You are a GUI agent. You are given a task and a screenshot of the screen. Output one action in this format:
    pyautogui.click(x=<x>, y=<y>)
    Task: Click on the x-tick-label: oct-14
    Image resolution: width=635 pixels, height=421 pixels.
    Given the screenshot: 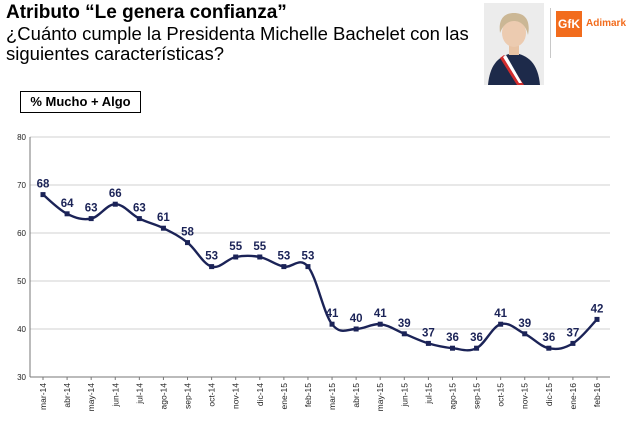 What is the action you would take?
    pyautogui.click(x=212, y=395)
    